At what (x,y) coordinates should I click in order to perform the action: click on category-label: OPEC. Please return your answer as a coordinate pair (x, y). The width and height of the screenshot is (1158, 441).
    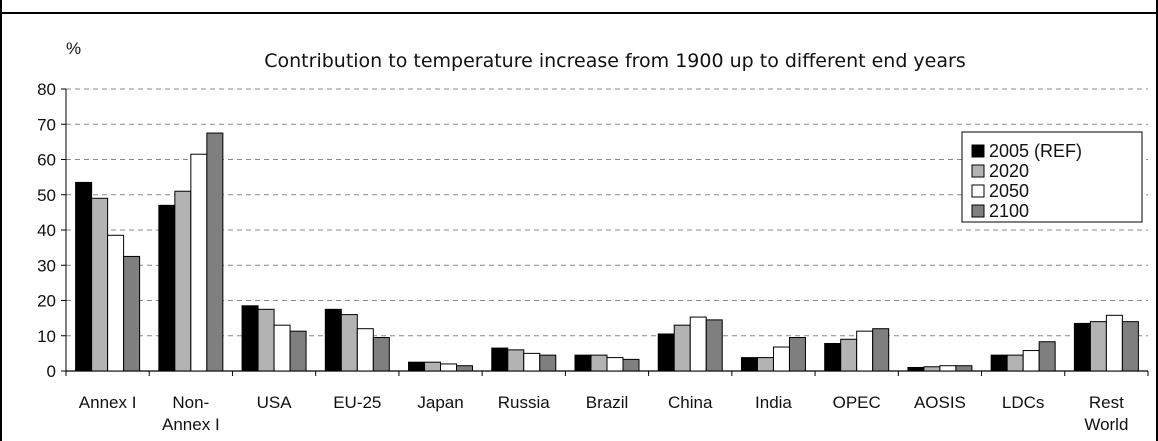
    Looking at the image, I should click on (857, 402).